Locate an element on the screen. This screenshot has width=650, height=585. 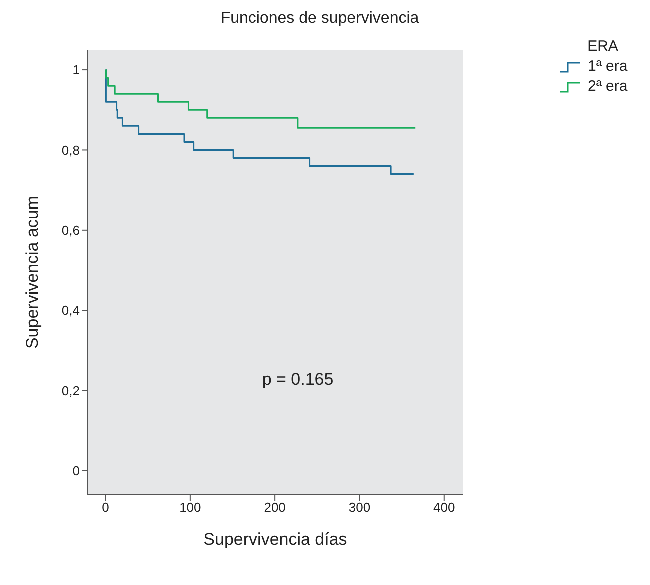
x-tick-label: 400 is located at coordinates (445, 508).